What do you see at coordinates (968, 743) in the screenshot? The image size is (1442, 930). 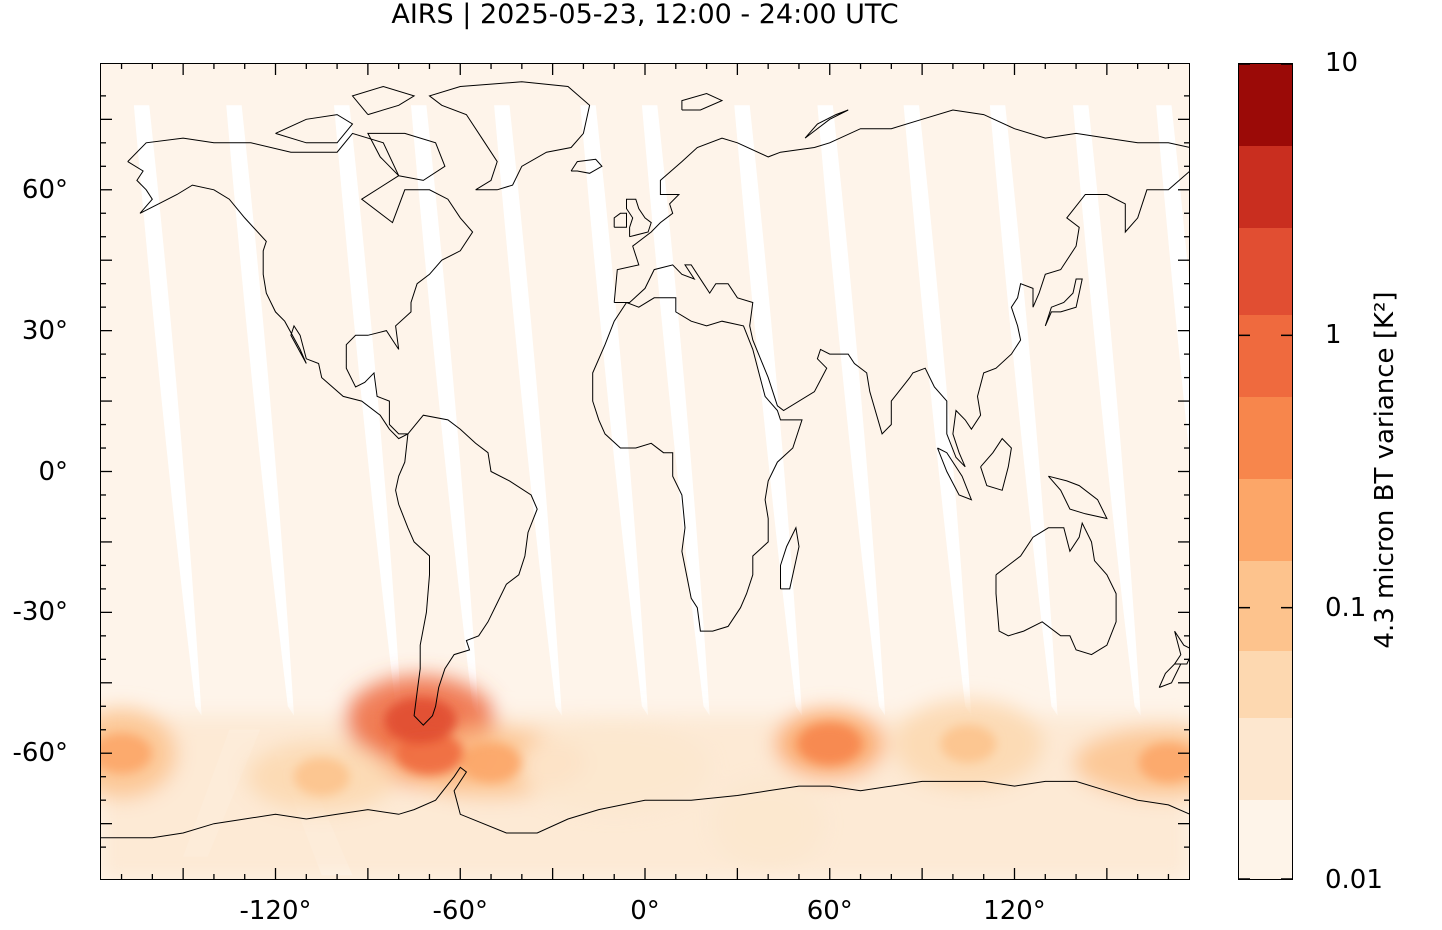 I see `variance-core-southern-indian` at bounding box center [968, 743].